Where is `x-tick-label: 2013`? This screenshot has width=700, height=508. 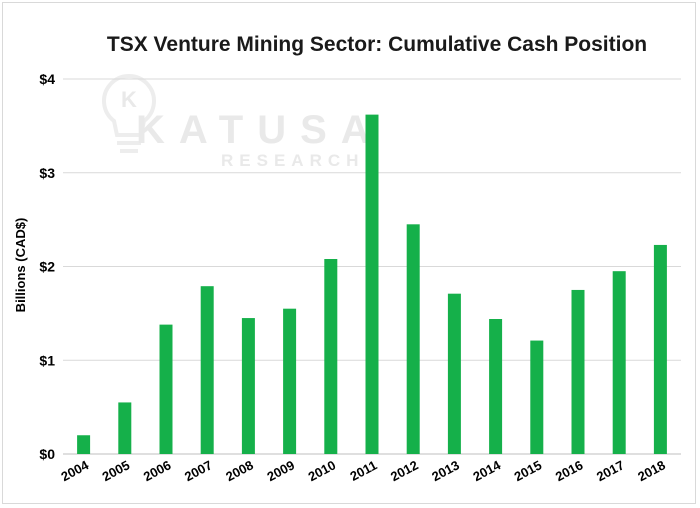 x-tick-label: 2013 is located at coordinates (445, 470).